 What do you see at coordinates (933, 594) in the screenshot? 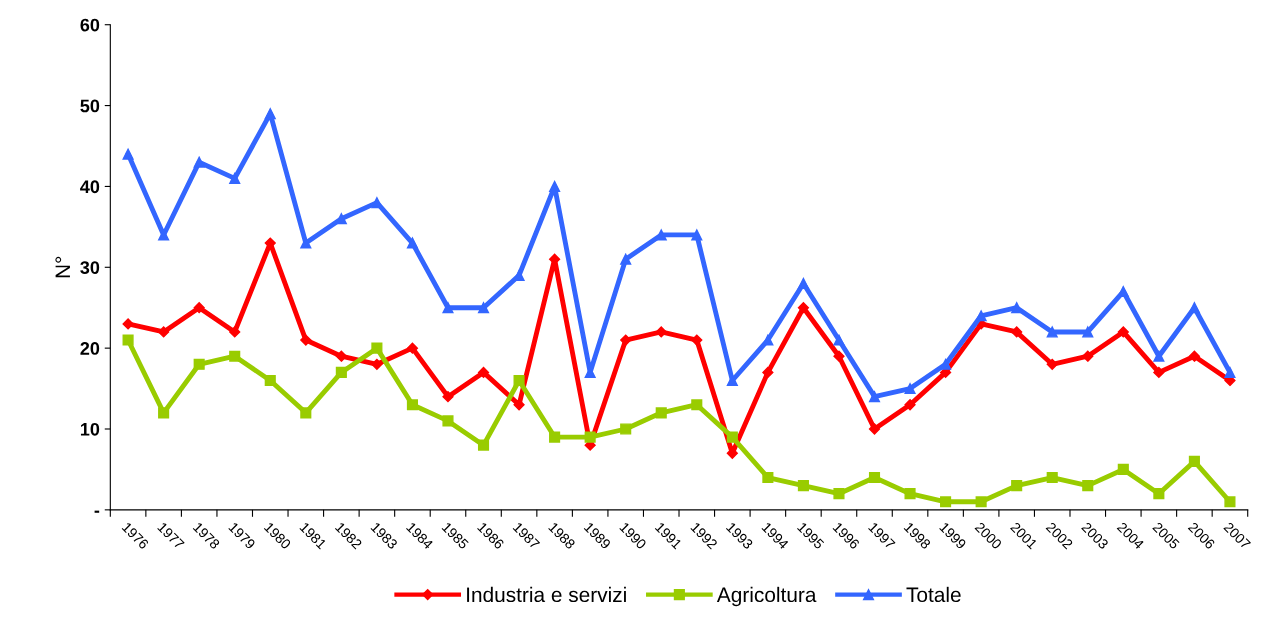
I see `legend-label: Totale` at bounding box center [933, 594].